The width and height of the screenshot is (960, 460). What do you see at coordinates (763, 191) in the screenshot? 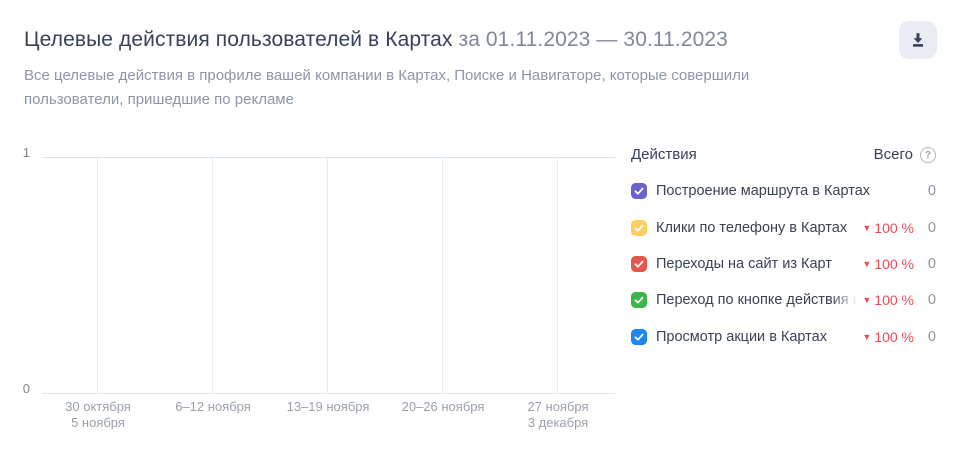
I see `legend-row-label: Построение маршрута в Картах` at bounding box center [763, 191].